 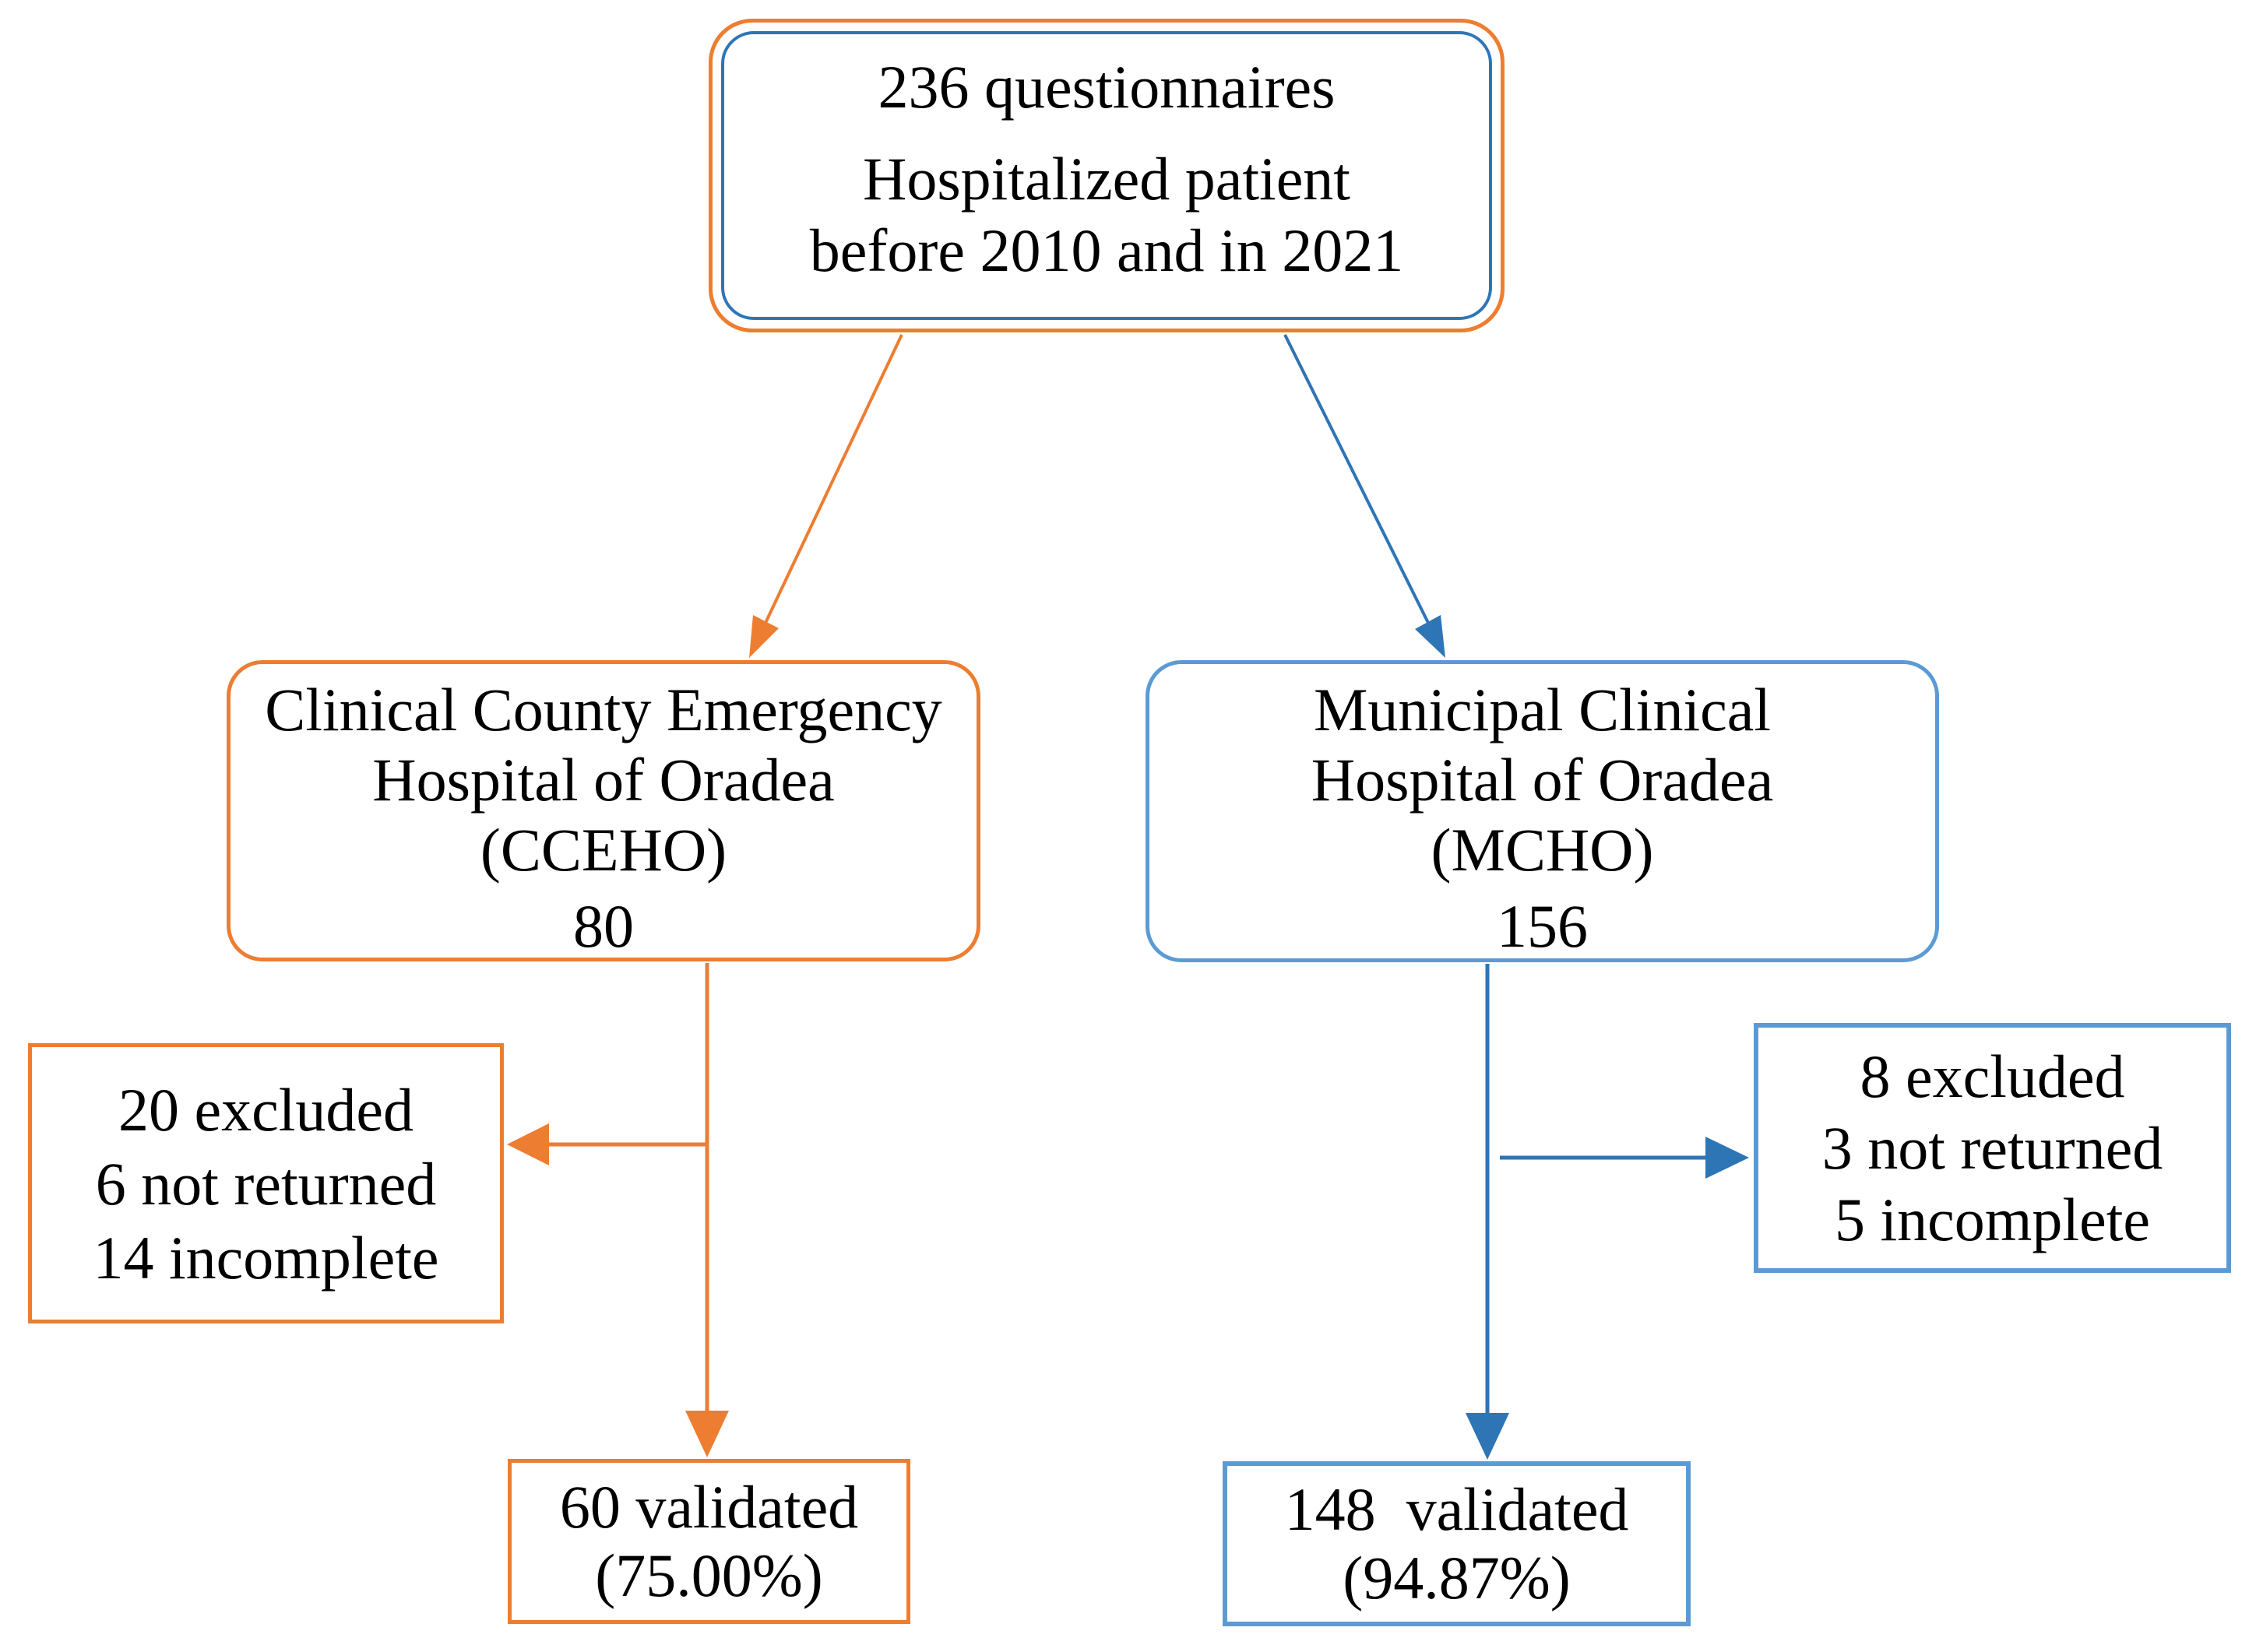 I want to click on root-description-line2: before 2010 and in 2021, so click(x=1106, y=250).